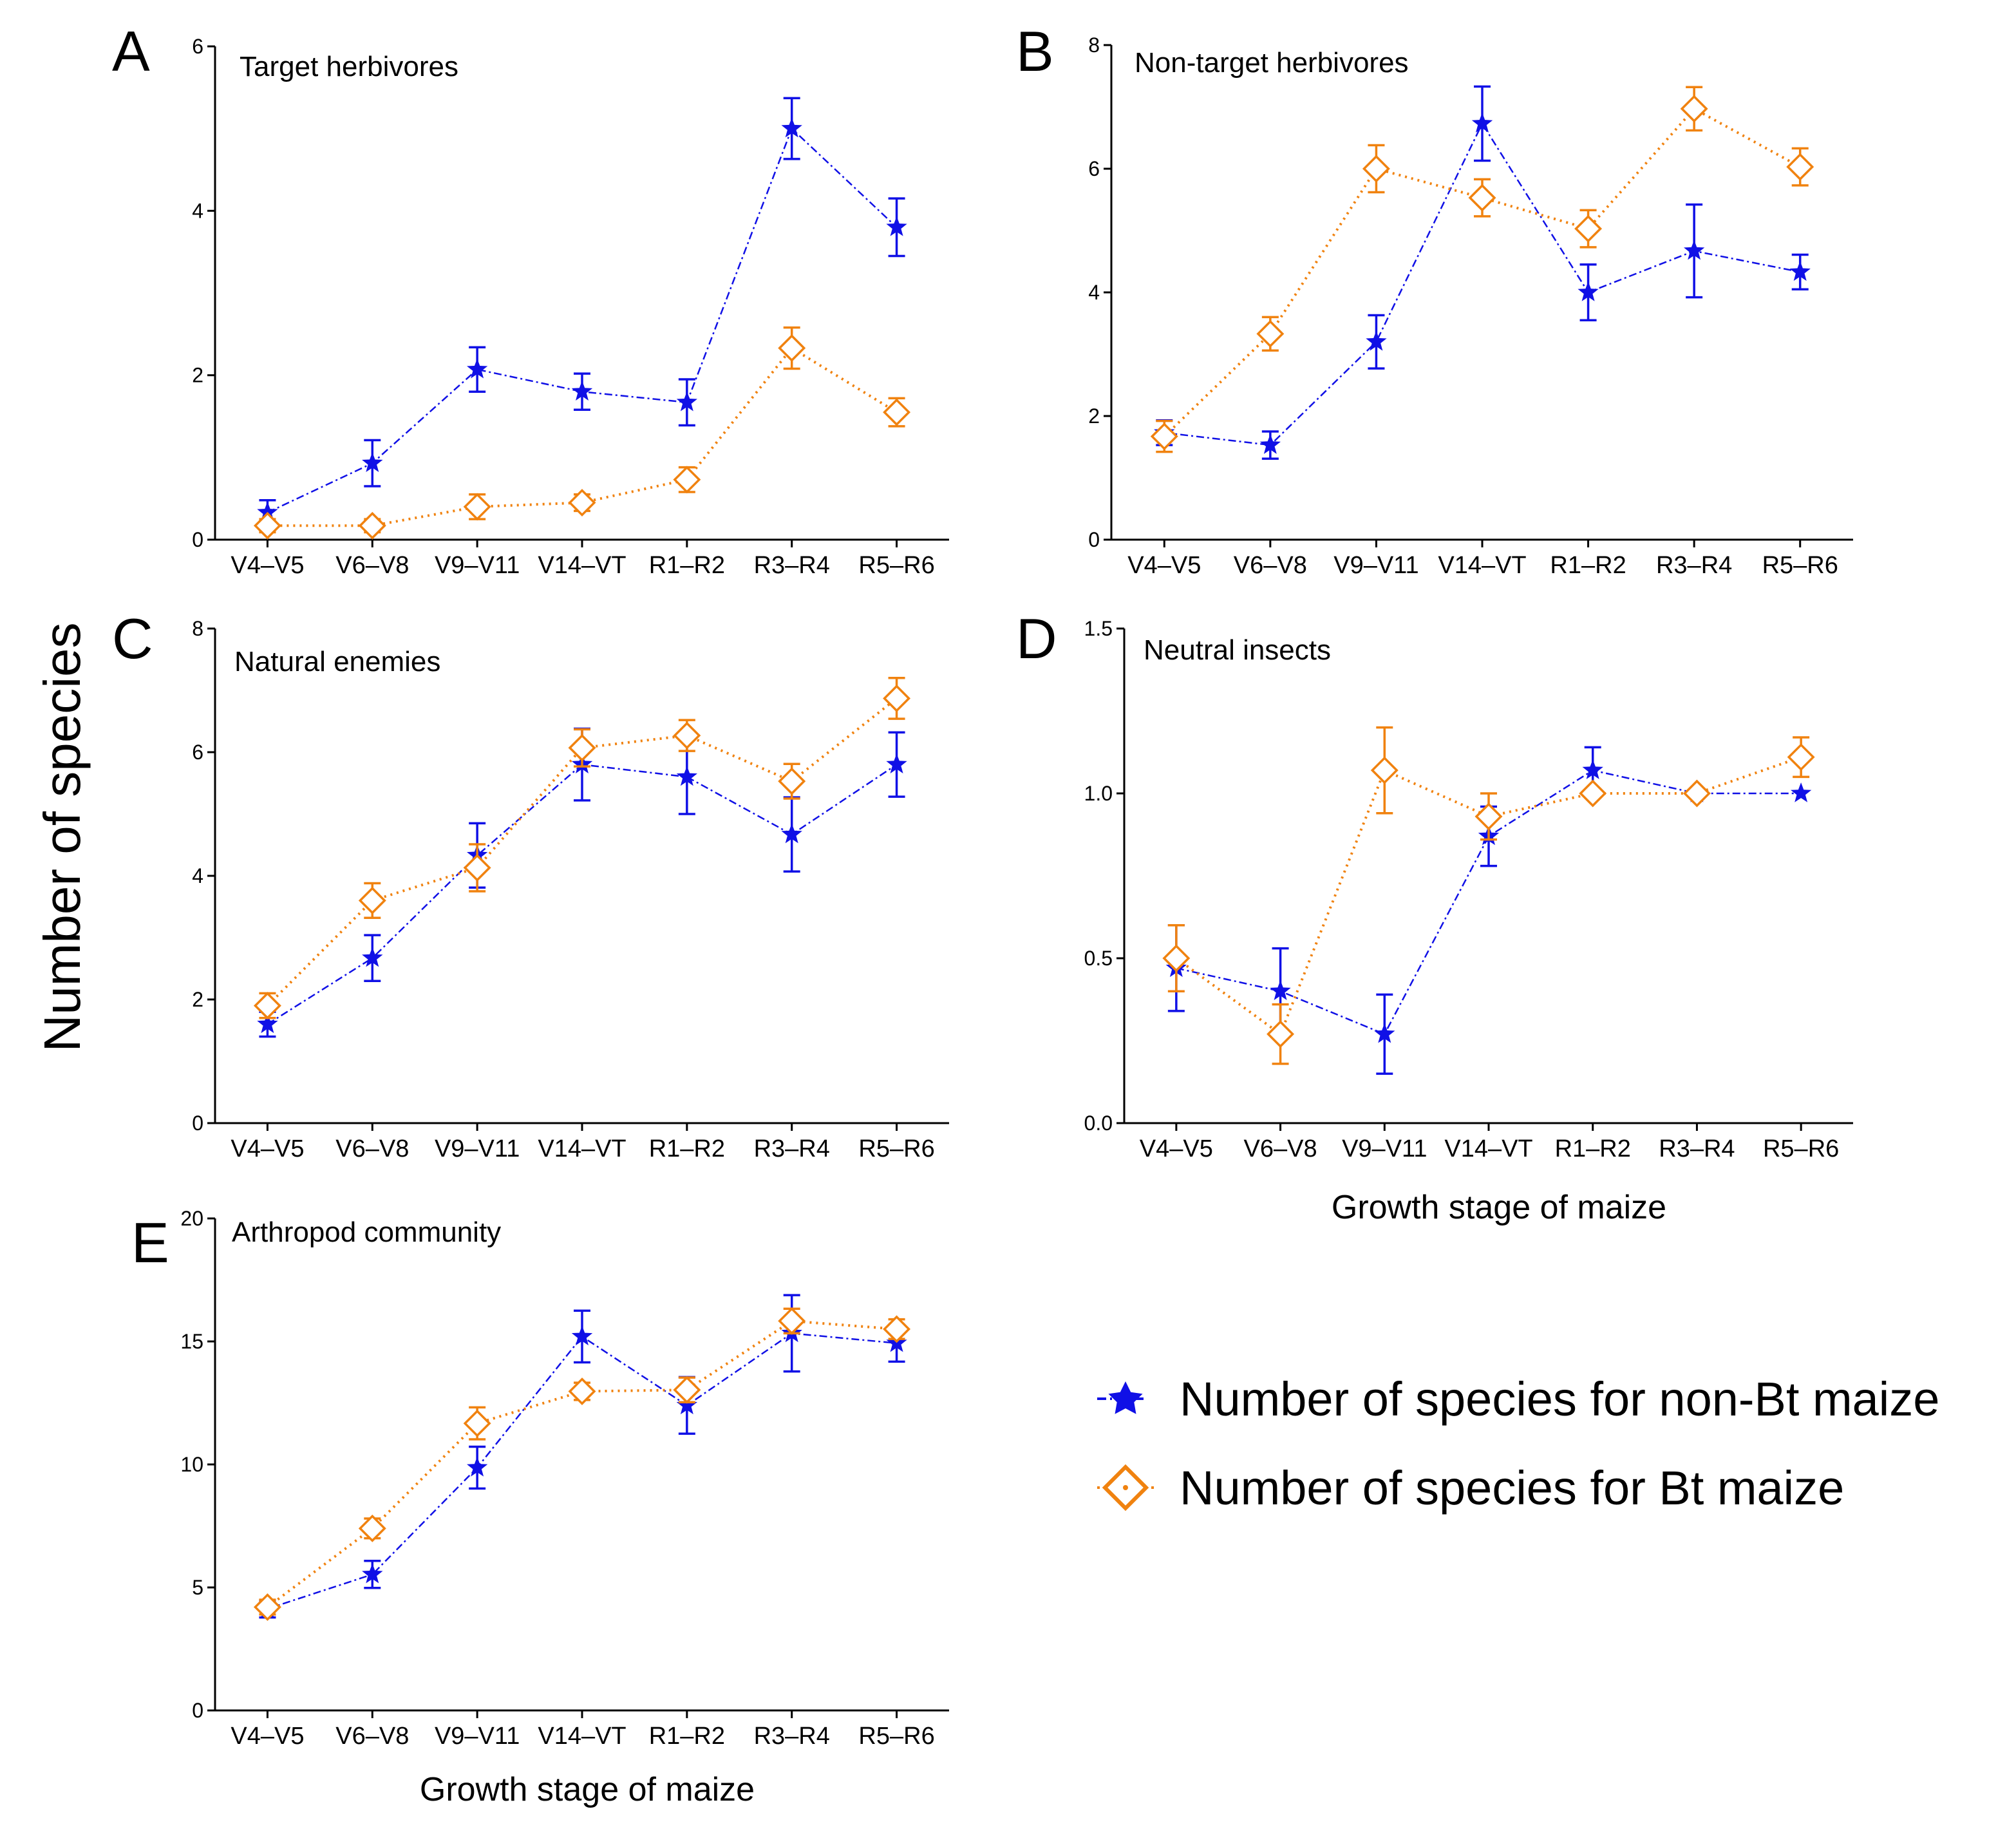 This screenshot has width=2016, height=1827. Describe the element at coordinates (197, 1000) in the screenshot. I see `y-tick-label-c: 2` at that location.